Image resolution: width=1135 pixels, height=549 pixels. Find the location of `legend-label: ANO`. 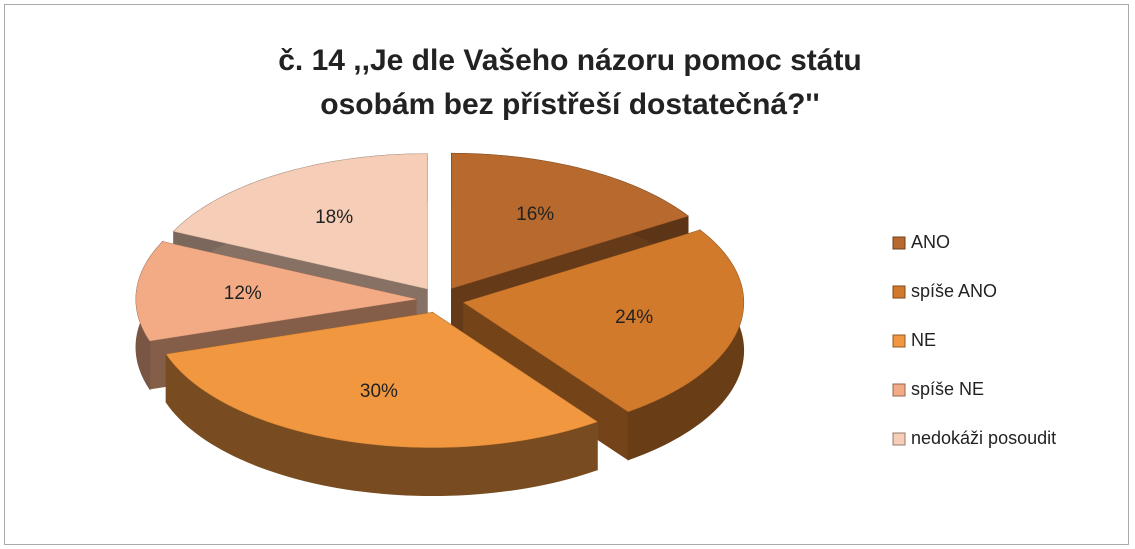

legend-label: ANO is located at coordinates (930, 242).